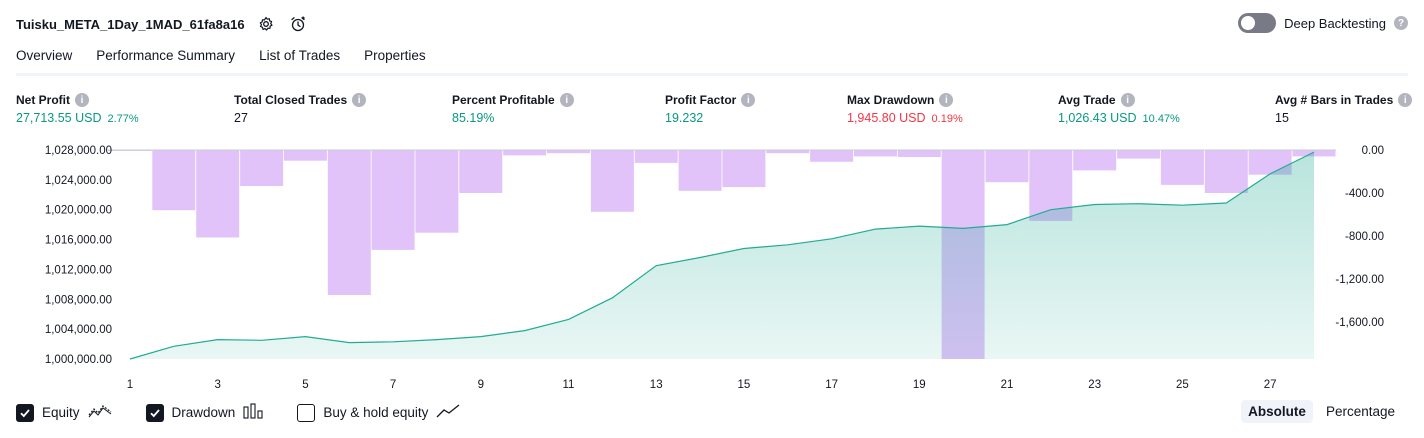 The image size is (1424, 438). What do you see at coordinates (61, 412) in the screenshot?
I see `legend-label: Equity` at bounding box center [61, 412].